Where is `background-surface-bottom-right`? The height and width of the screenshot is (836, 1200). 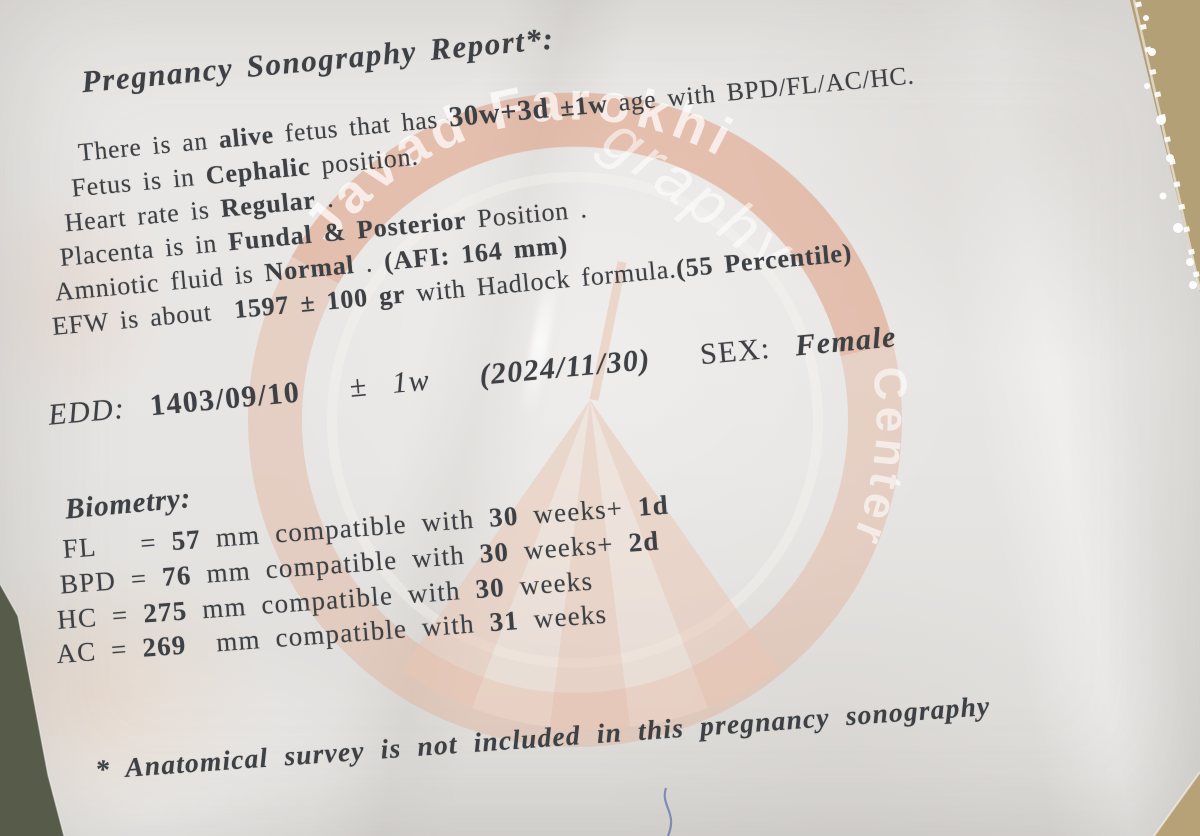 background-surface-bottom-right is located at coordinates (1177, 804).